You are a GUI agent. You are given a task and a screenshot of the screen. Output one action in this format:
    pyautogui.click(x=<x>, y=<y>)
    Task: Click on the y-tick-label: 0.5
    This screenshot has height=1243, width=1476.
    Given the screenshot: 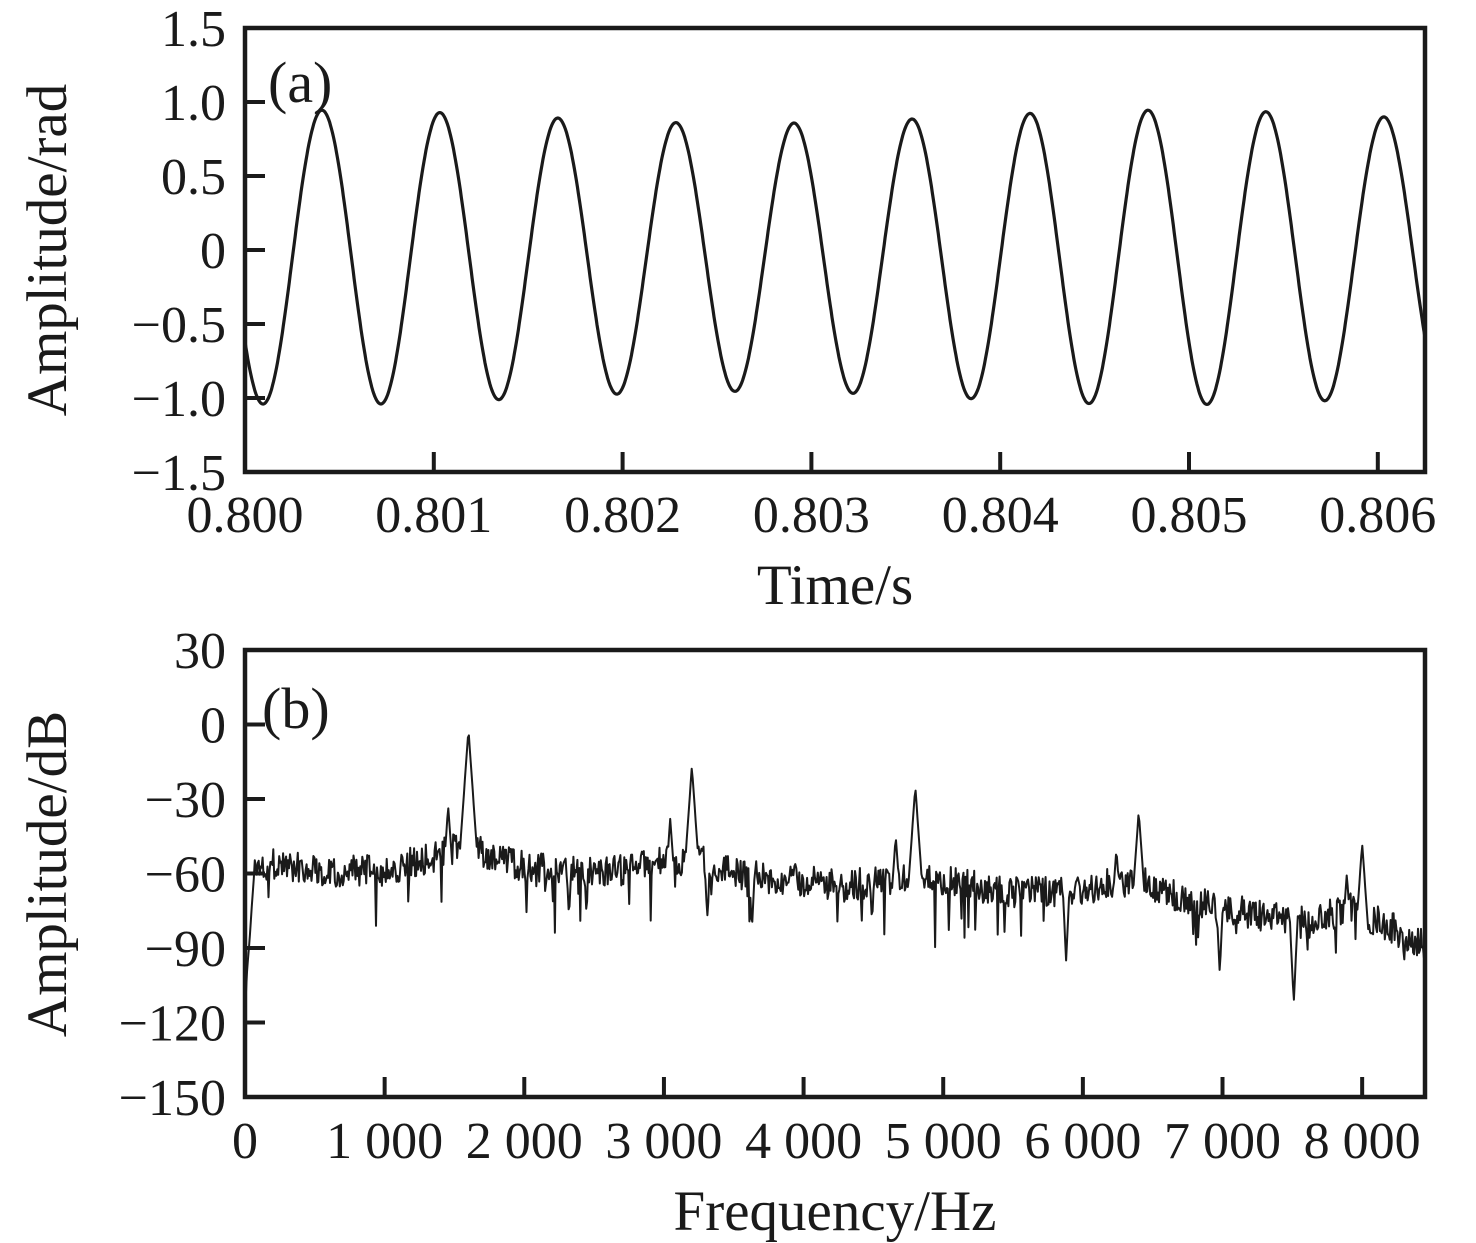 What is the action you would take?
    pyautogui.click(x=193, y=177)
    